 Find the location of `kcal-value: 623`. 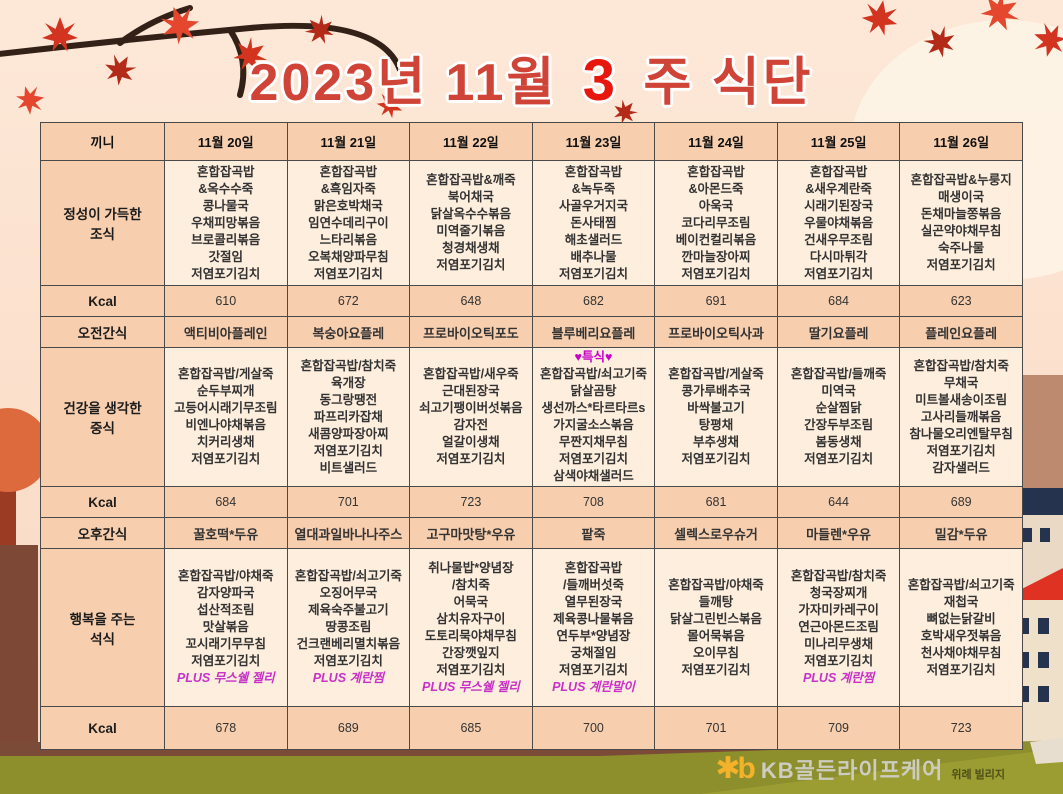

kcal-value: 623 is located at coordinates (961, 301).